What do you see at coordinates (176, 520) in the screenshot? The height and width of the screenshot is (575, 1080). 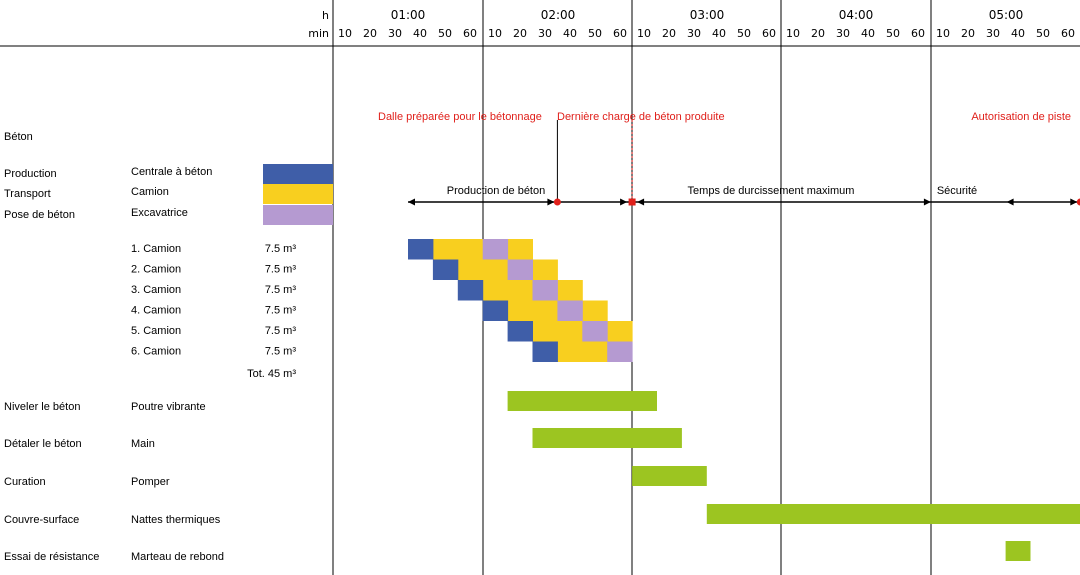 I see `task-equipment: Nattes thermiques` at bounding box center [176, 520].